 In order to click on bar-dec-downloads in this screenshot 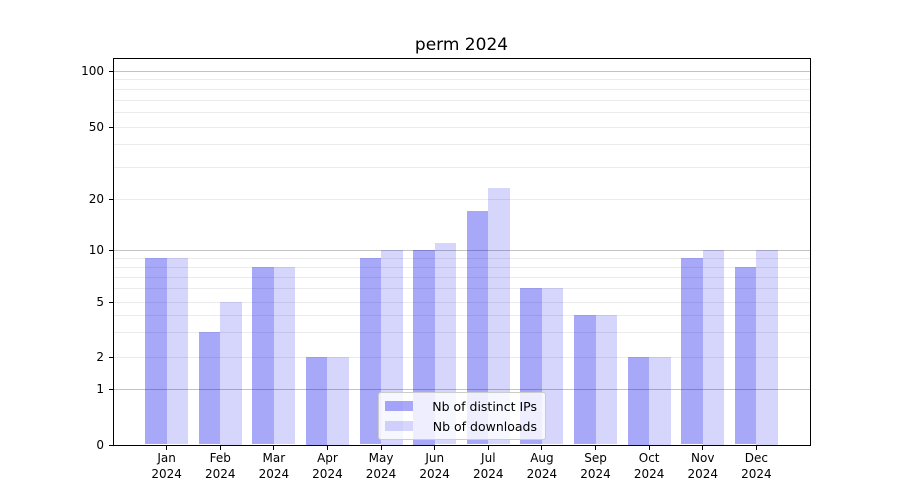, I will do `click(767, 347)`.